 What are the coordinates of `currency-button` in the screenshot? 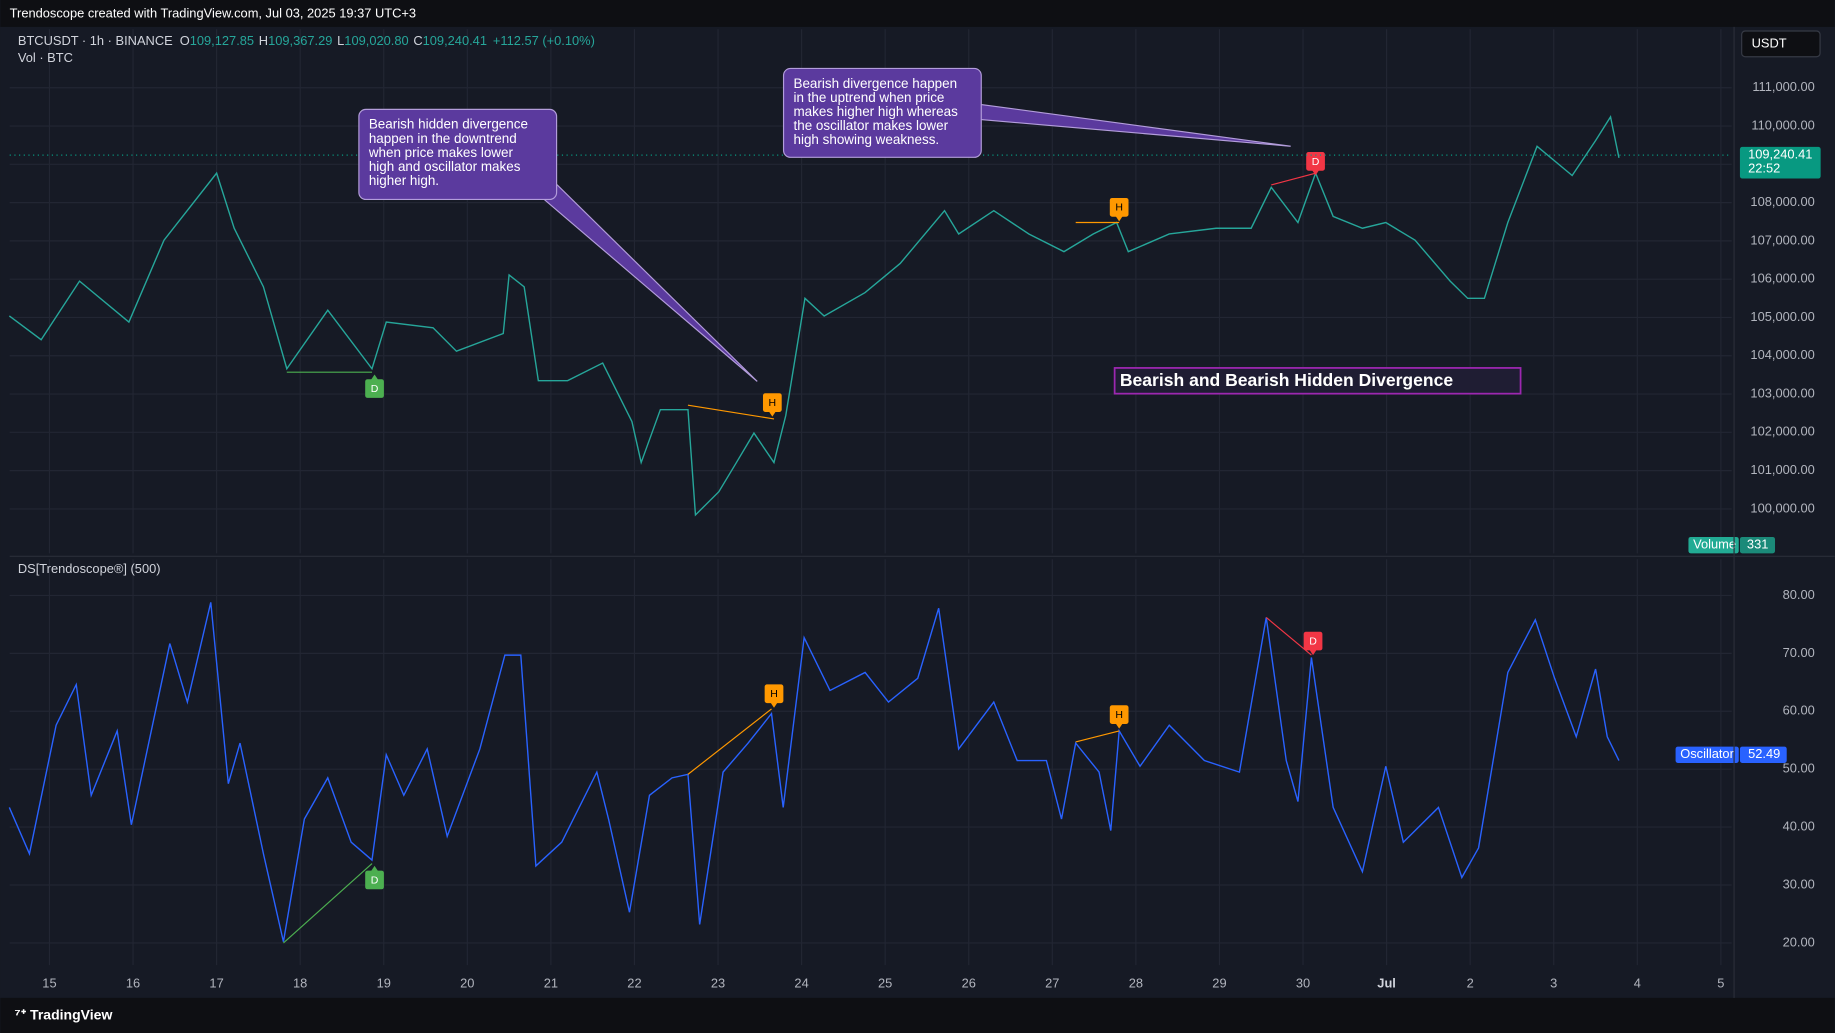 It's located at (1781, 44).